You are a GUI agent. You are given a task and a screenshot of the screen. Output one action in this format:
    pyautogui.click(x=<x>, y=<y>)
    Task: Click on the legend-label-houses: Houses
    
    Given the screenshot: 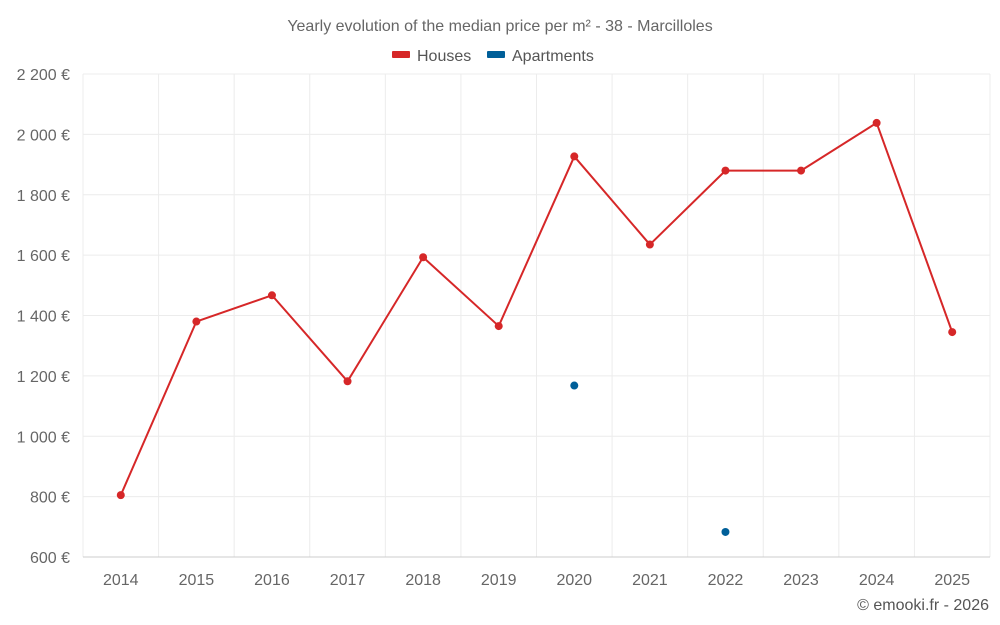 What is the action you would take?
    pyautogui.click(x=444, y=56)
    